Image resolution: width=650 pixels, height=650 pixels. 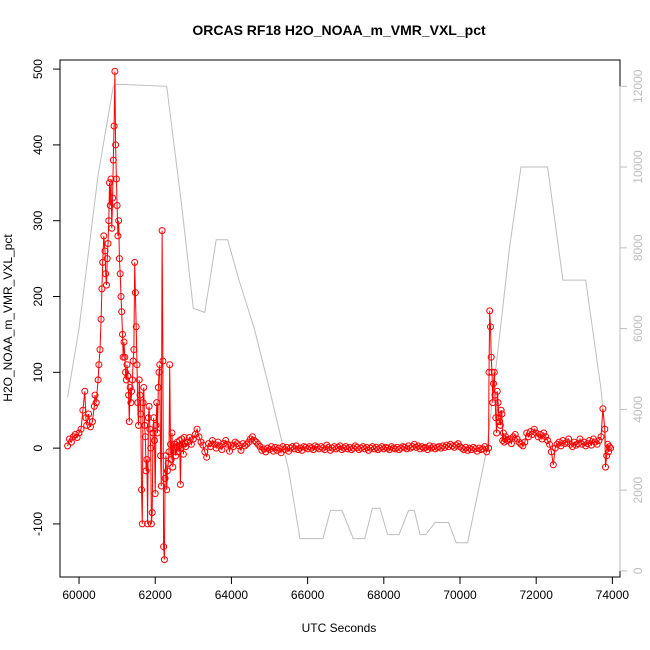 I want to click on y2-tick-label: 8000, so click(x=638, y=247).